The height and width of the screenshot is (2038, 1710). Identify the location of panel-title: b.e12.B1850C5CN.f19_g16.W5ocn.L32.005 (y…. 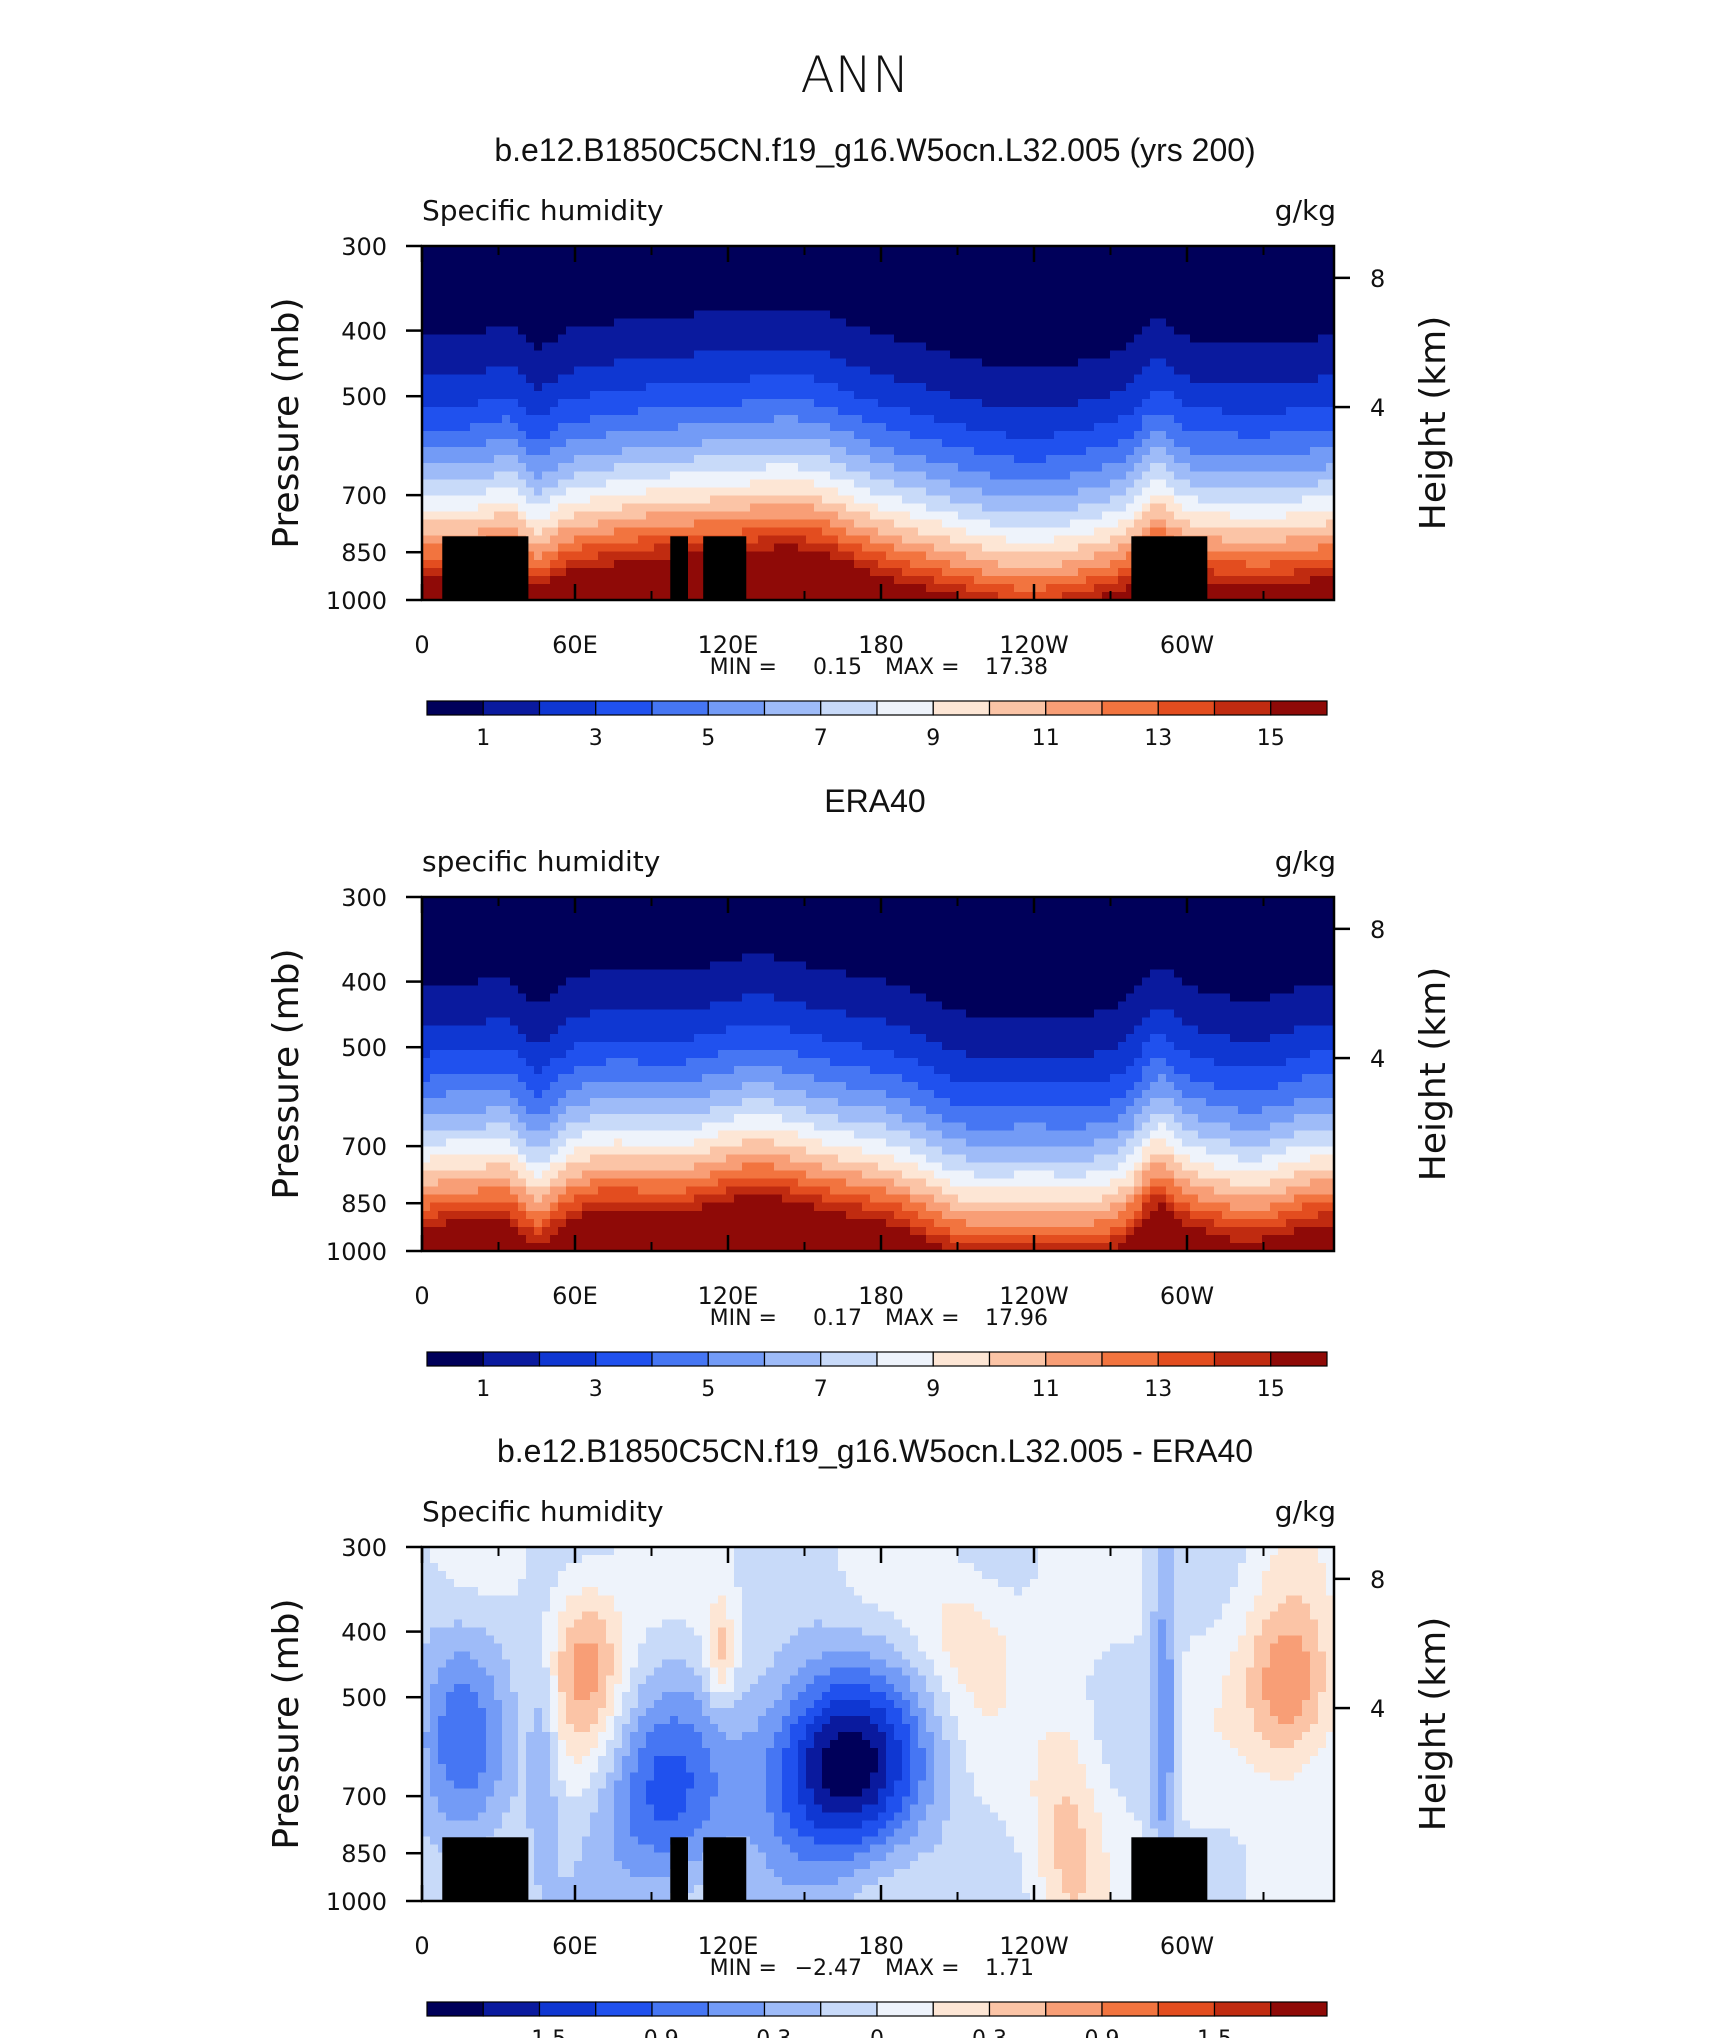
(874, 150).